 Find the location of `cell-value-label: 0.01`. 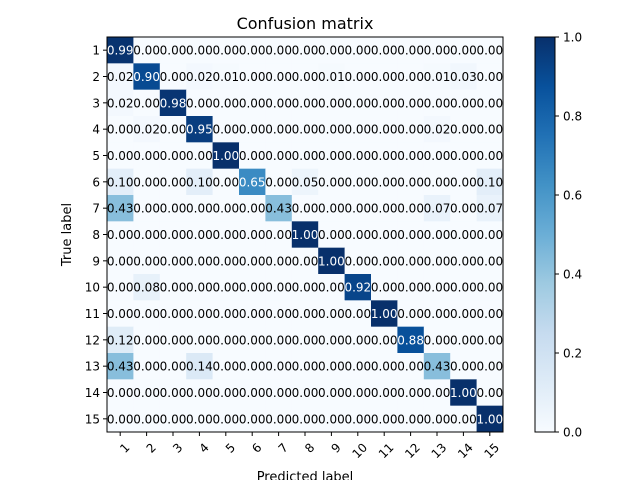

cell-value-label: 0.01 is located at coordinates (331, 77).